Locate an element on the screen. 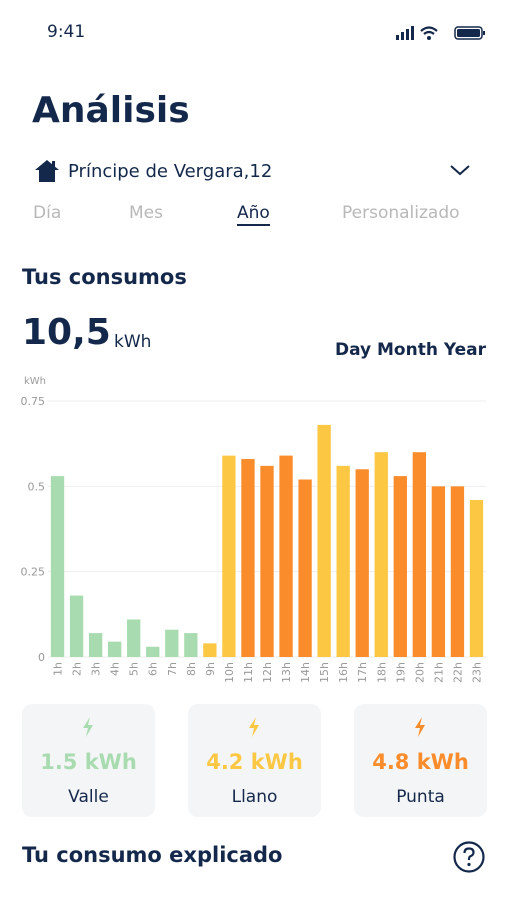 This screenshot has height=900, width=507. x-tick-label: 22h is located at coordinates (457, 672).